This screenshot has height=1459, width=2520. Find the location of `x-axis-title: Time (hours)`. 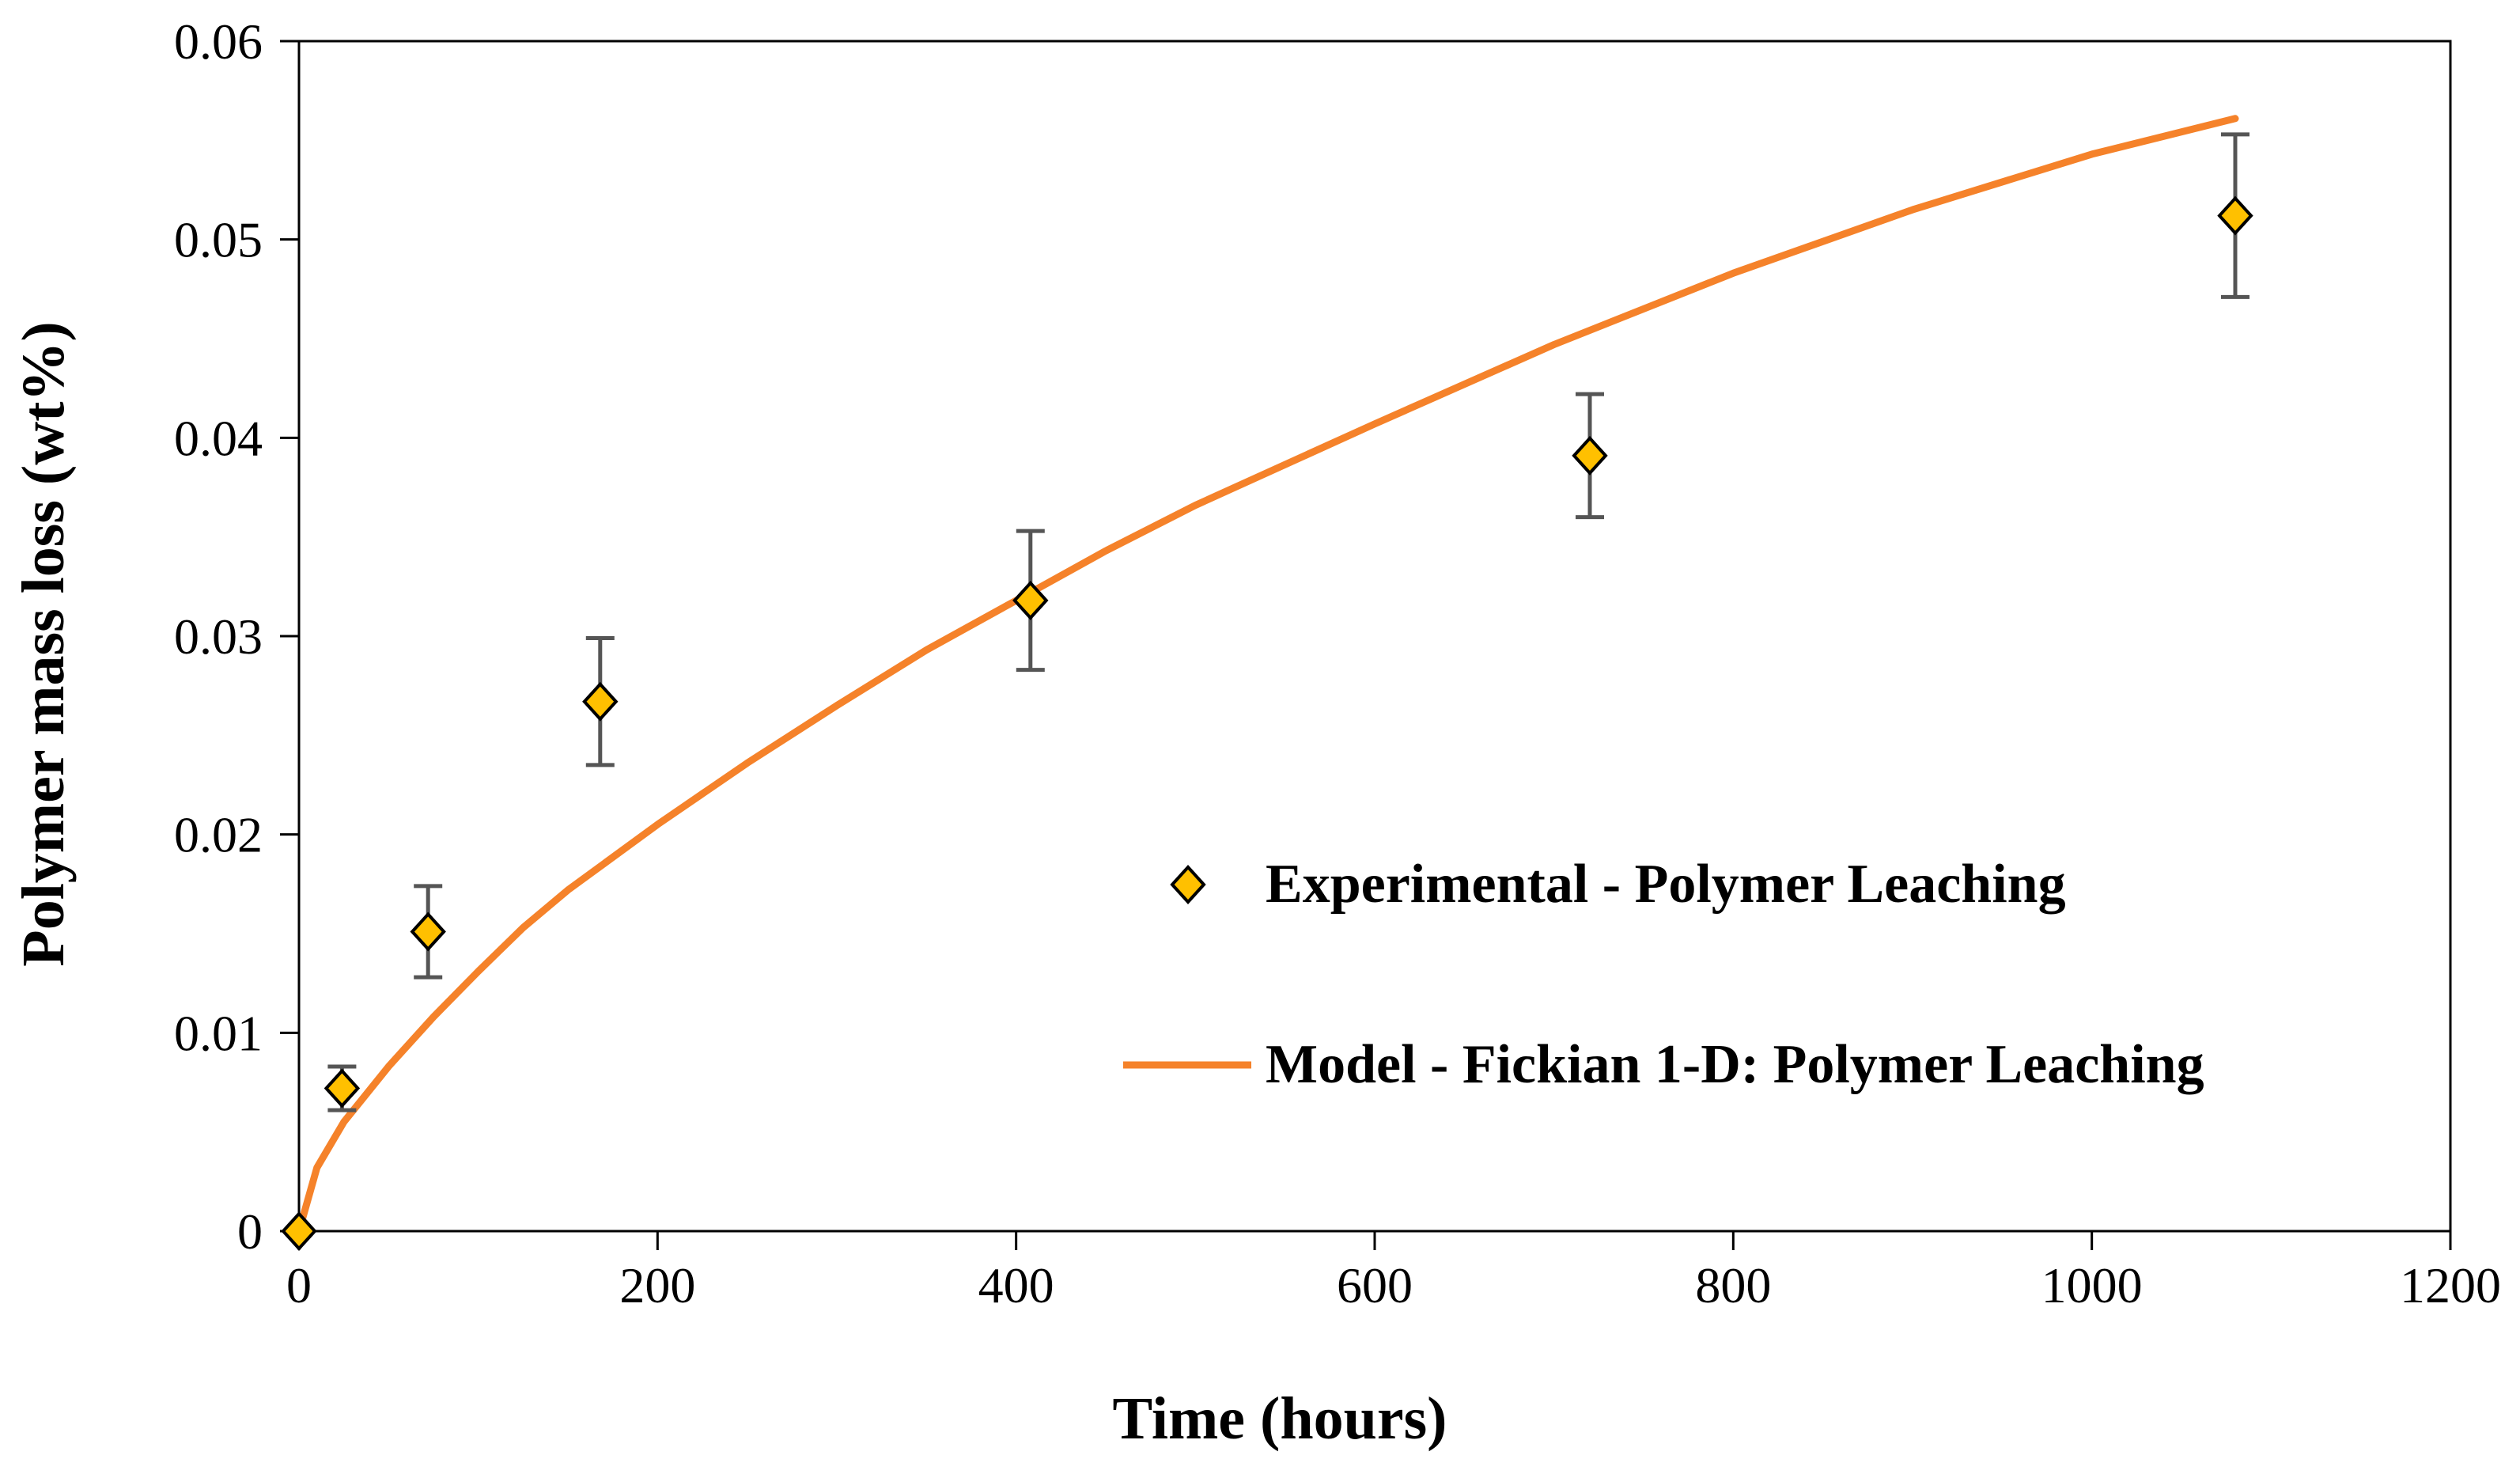

x-axis-title: Time (hours) is located at coordinates (1280, 1419).